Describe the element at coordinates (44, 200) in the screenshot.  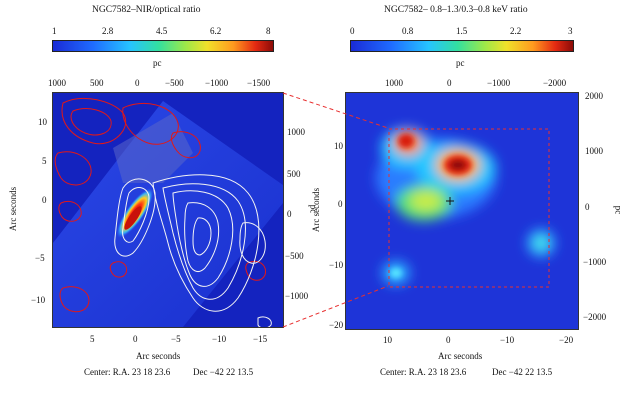
I see `left-left-tick-2: 0` at that location.